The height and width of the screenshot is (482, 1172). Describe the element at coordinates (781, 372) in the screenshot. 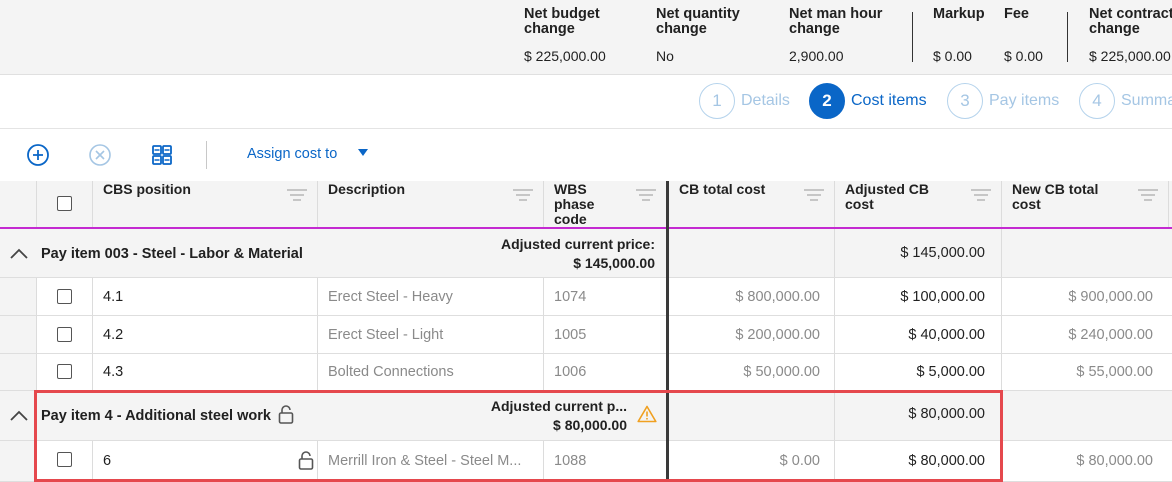

I see `cb-total-cost: $ 50,000.00` at that location.